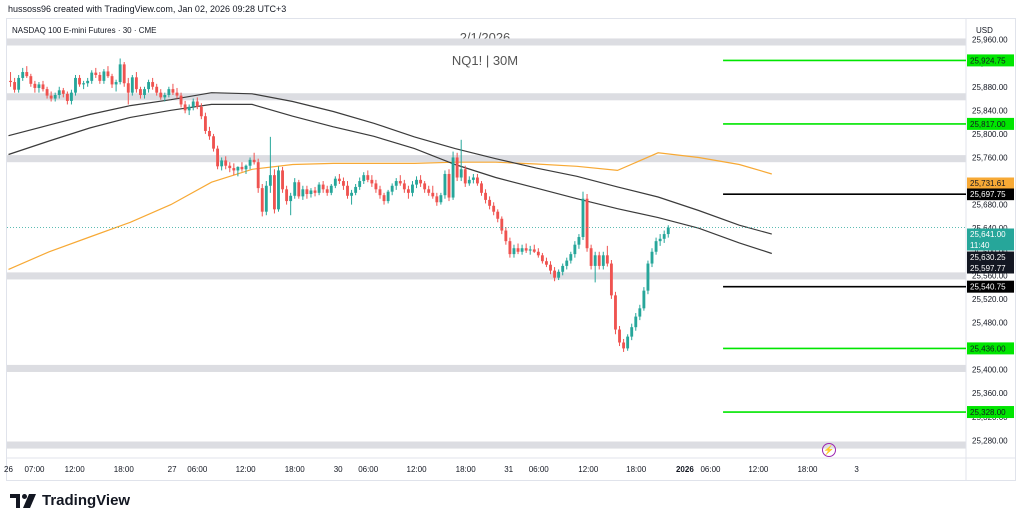 This screenshot has width=1024, height=522. What do you see at coordinates (990, 370) in the screenshot?
I see `y-tick-label: 25,400.00` at bounding box center [990, 370].